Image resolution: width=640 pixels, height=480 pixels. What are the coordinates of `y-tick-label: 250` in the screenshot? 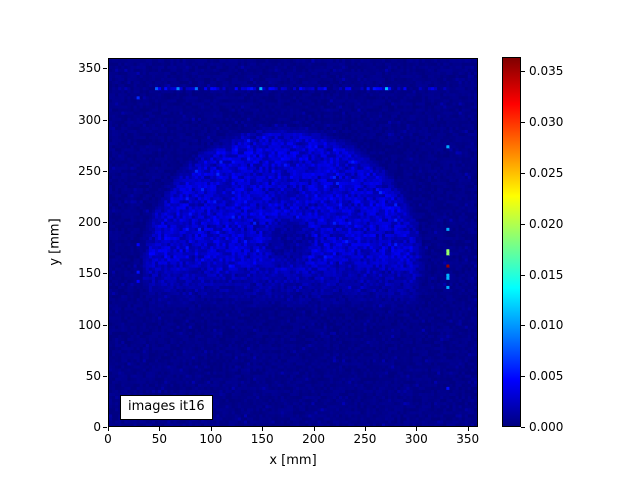 It's located at (89, 170).